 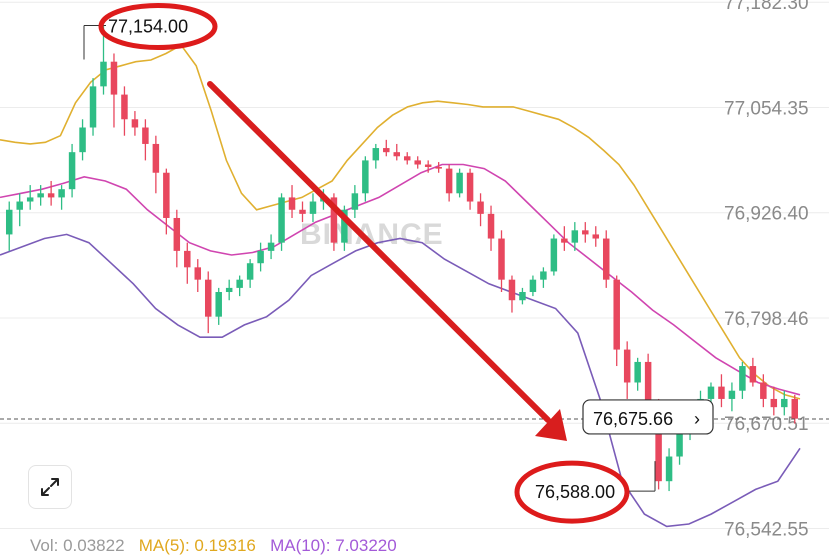 What do you see at coordinates (575, 492) in the screenshot?
I see `low-price-label: 76,588.00` at bounding box center [575, 492].